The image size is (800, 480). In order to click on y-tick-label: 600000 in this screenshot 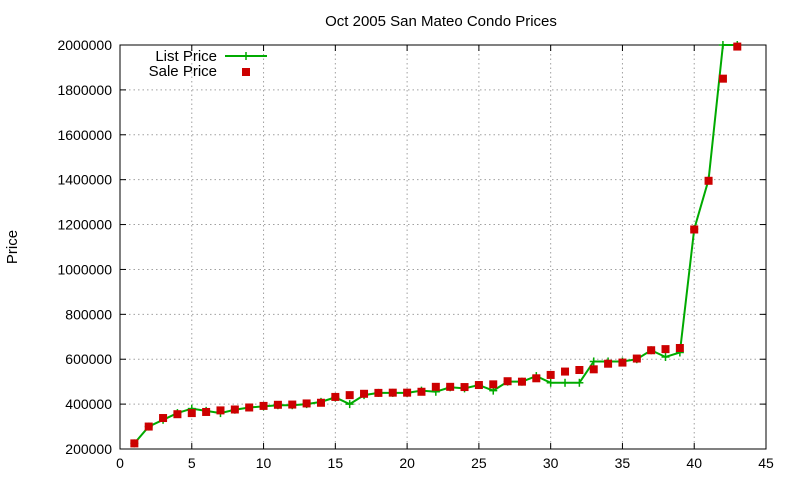, I will do `click(88, 359)`.